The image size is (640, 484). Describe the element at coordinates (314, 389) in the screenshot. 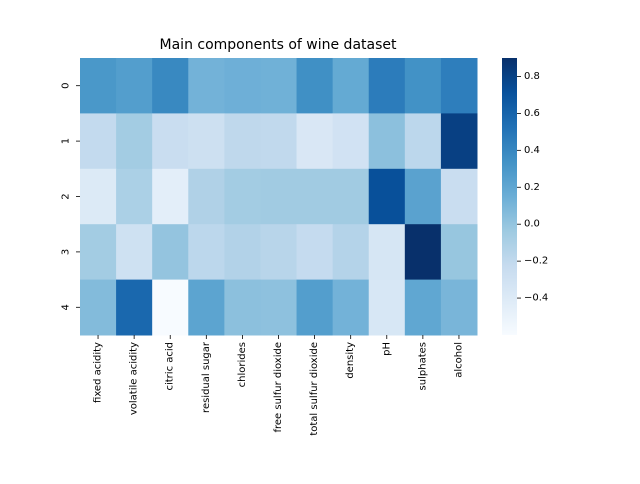

I see `column-tick-label: total sulfur dioxide` at that location.